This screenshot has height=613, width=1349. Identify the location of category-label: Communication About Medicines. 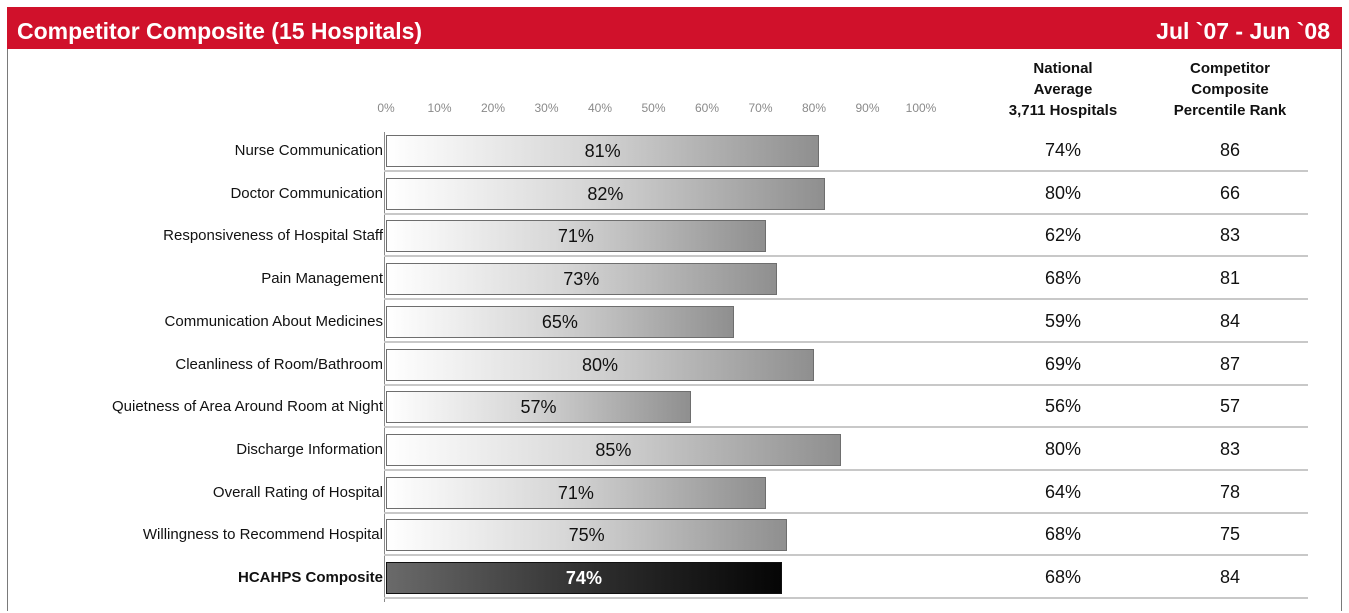
(193, 321).